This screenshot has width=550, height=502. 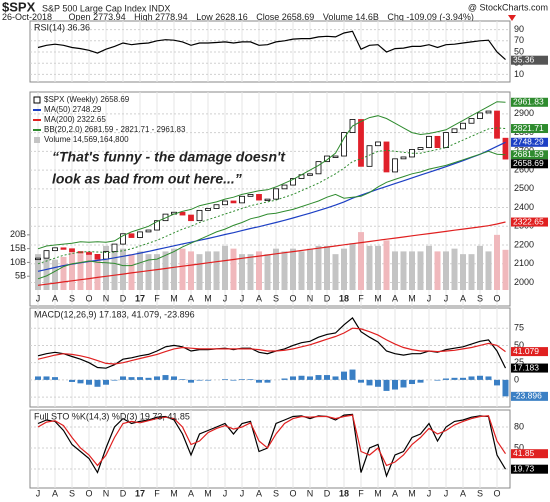 I want to click on x-tick-label: D, so click(x=327, y=493).